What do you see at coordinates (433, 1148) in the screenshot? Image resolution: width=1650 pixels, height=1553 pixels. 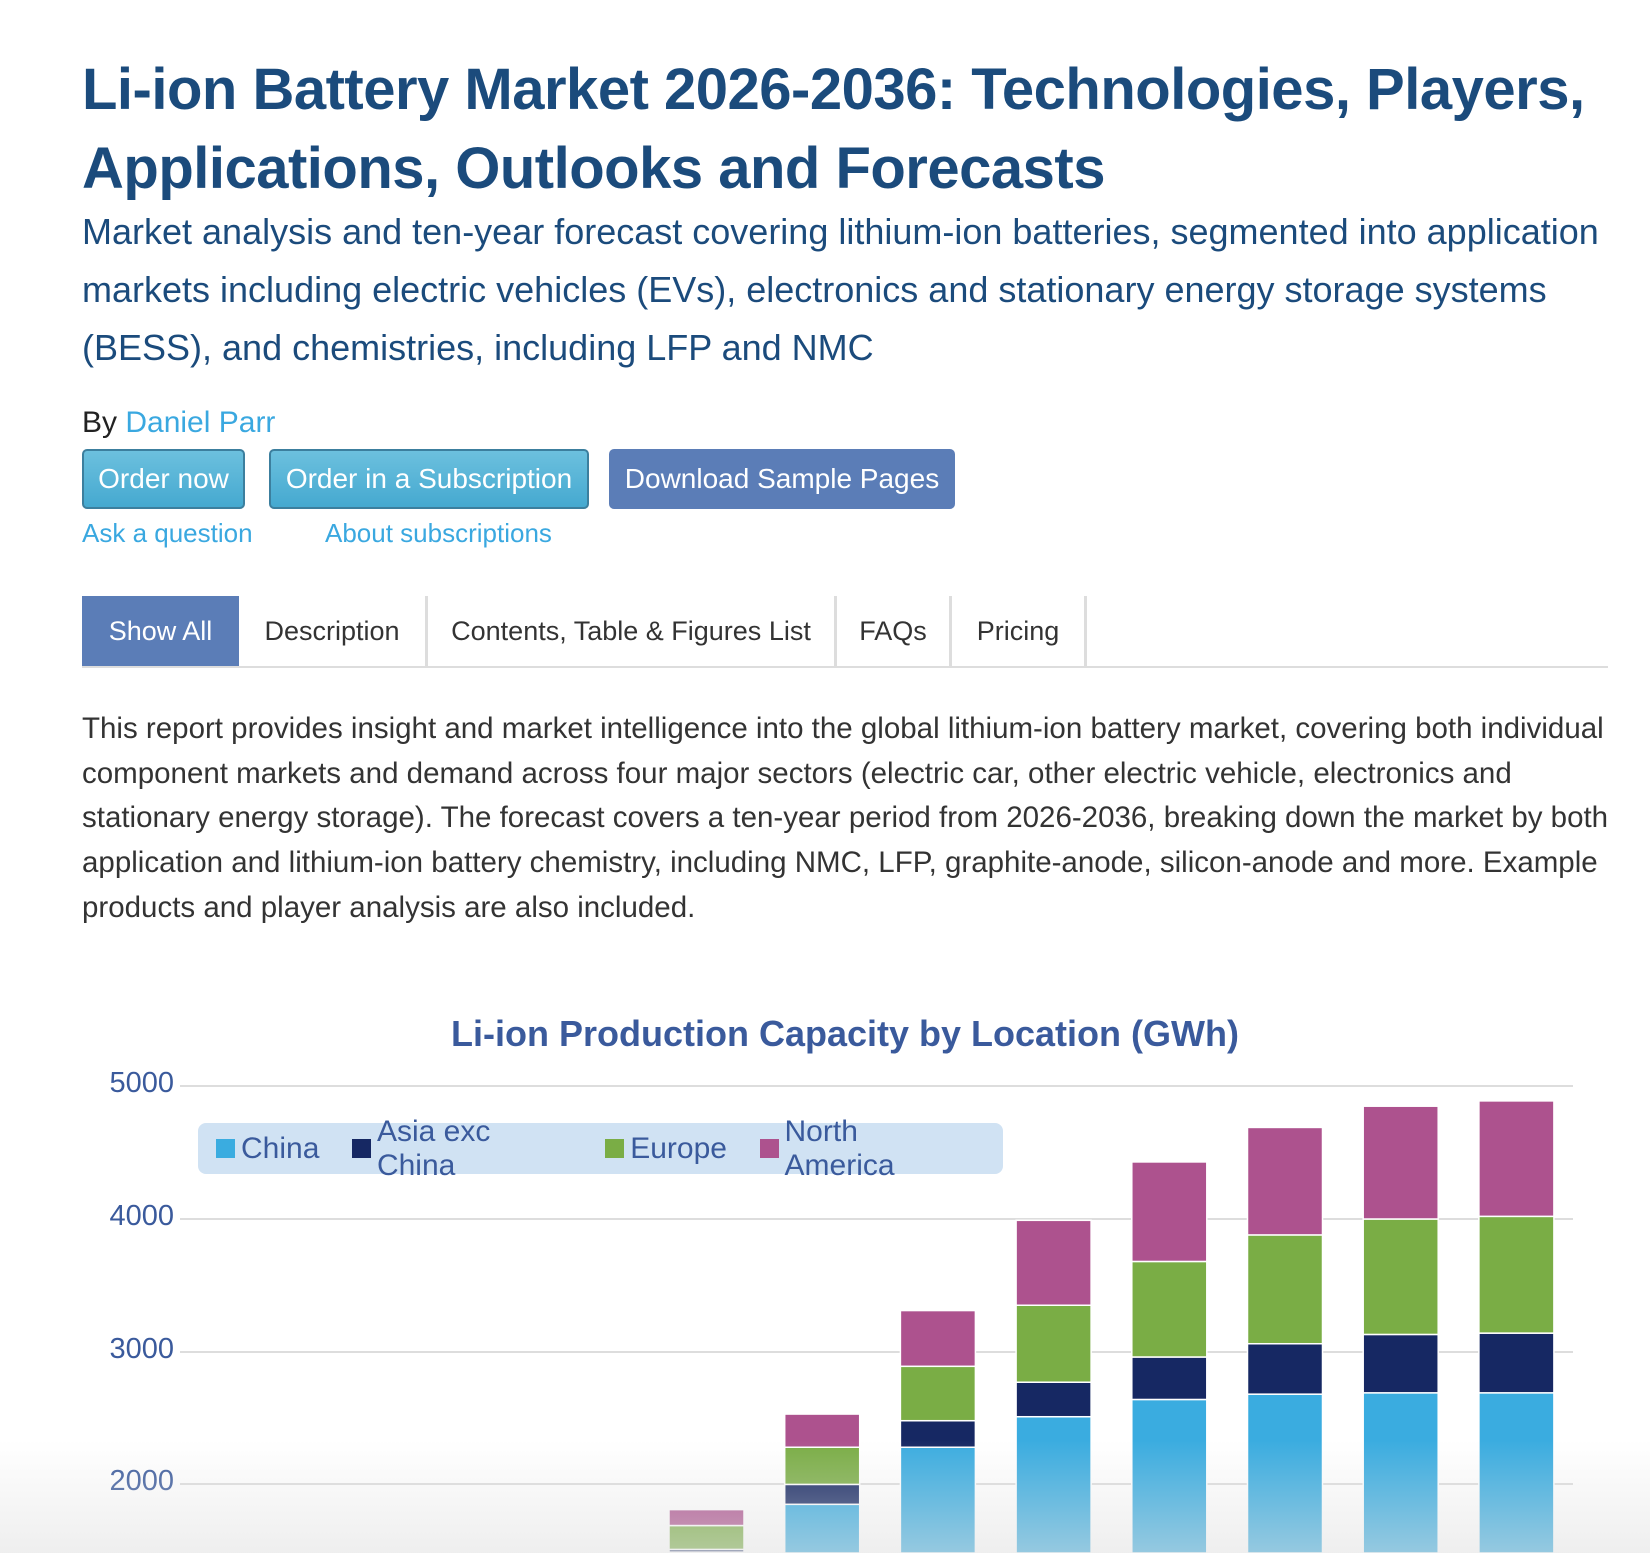 I see `legend-label: Asia exc China` at bounding box center [433, 1148].